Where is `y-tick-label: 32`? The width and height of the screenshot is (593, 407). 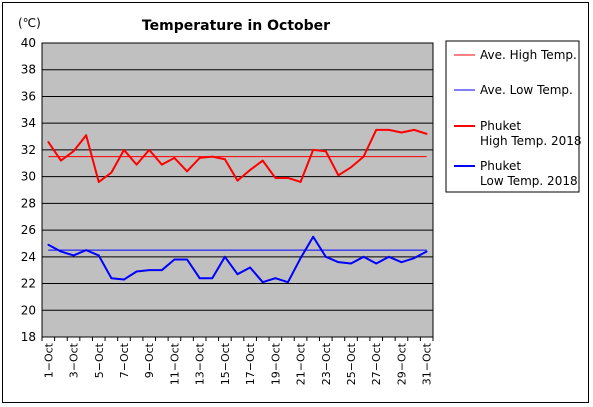 y-tick-label: 32 is located at coordinates (28, 150).